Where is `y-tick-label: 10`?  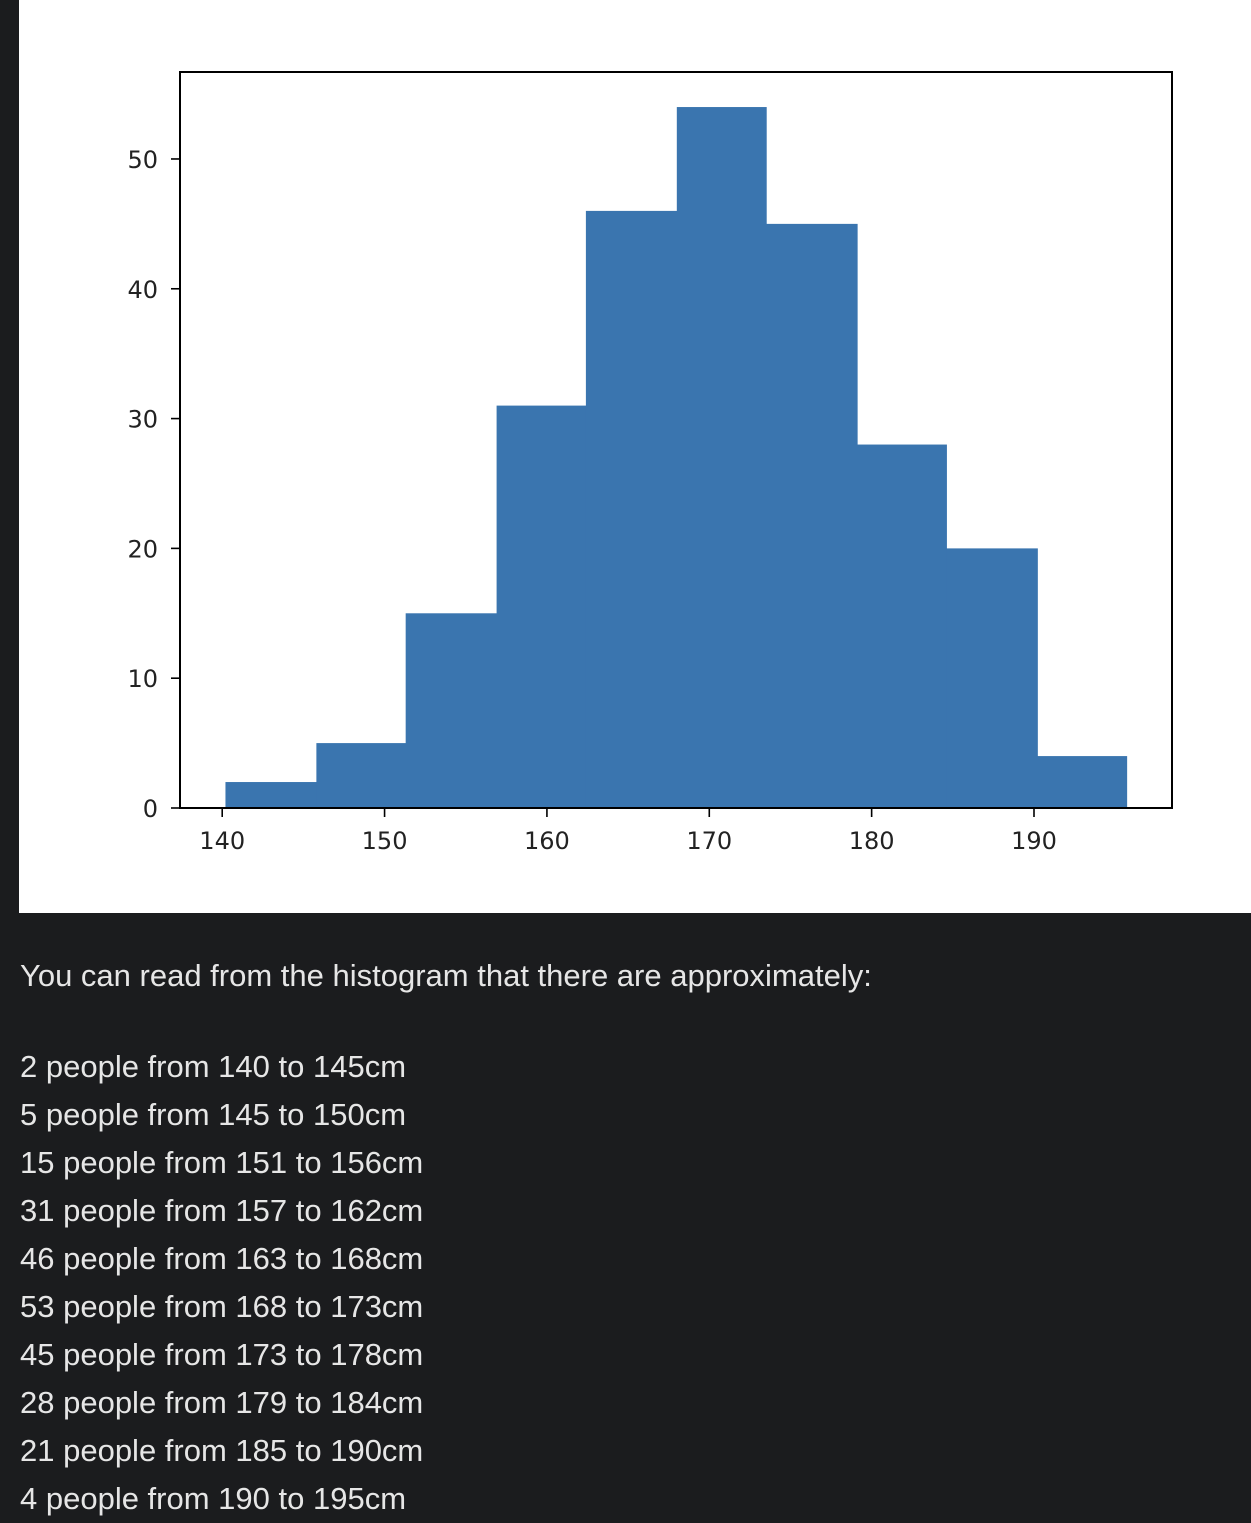 y-tick-label: 10 is located at coordinates (142, 679).